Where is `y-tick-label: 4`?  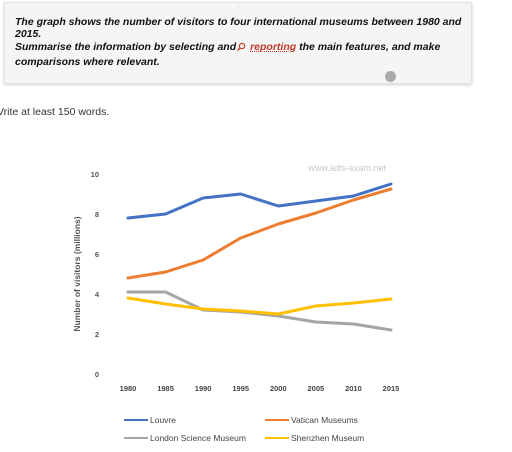 y-tick-label: 4 is located at coordinates (97, 294).